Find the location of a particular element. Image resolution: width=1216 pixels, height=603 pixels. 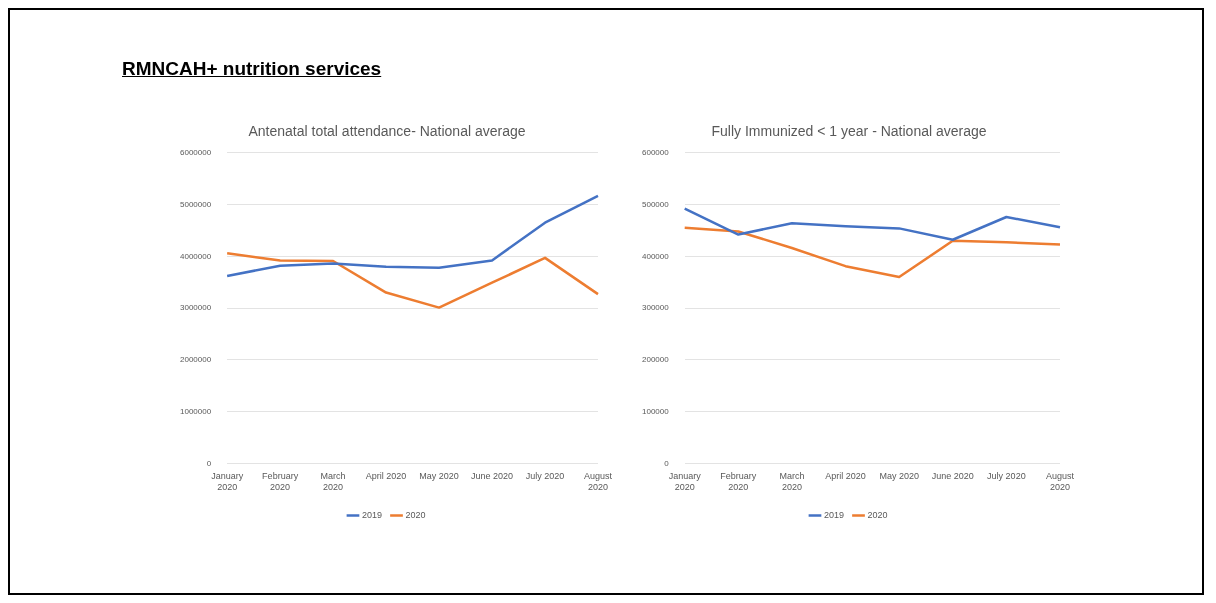

y-tick-label: 1000000 is located at coordinates (195, 411).